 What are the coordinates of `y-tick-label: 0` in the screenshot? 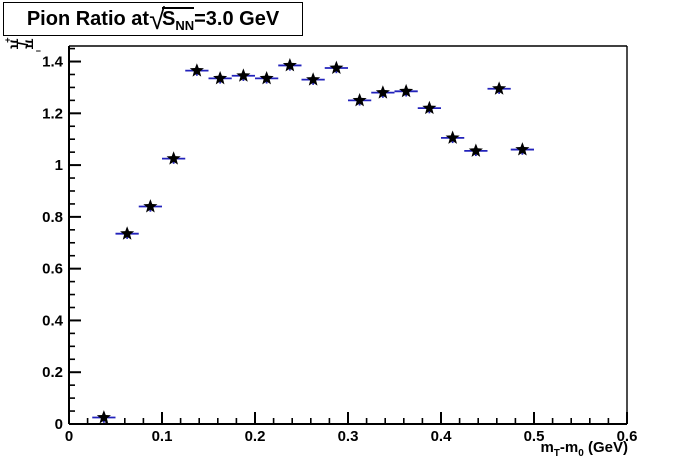 It's located at (59, 424).